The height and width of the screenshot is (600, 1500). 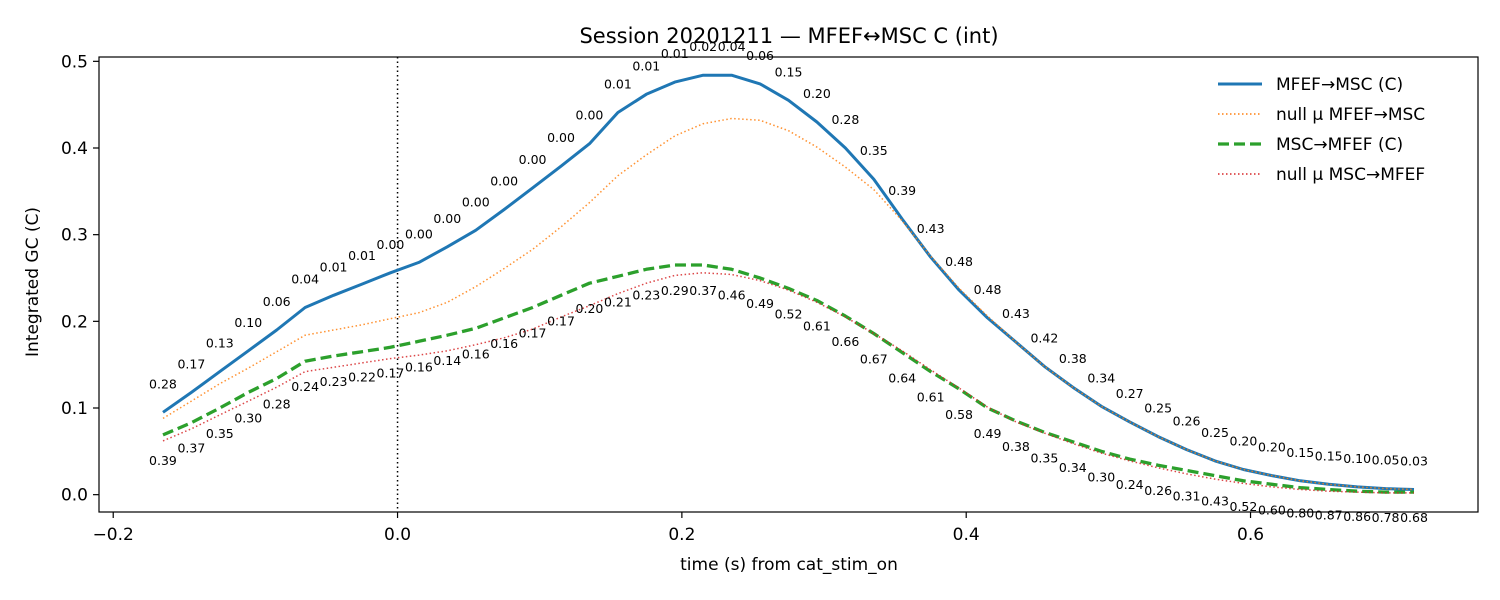 What do you see at coordinates (1101, 377) in the screenshot?
I see `pvalue-label-upper: 0.34` at bounding box center [1101, 377].